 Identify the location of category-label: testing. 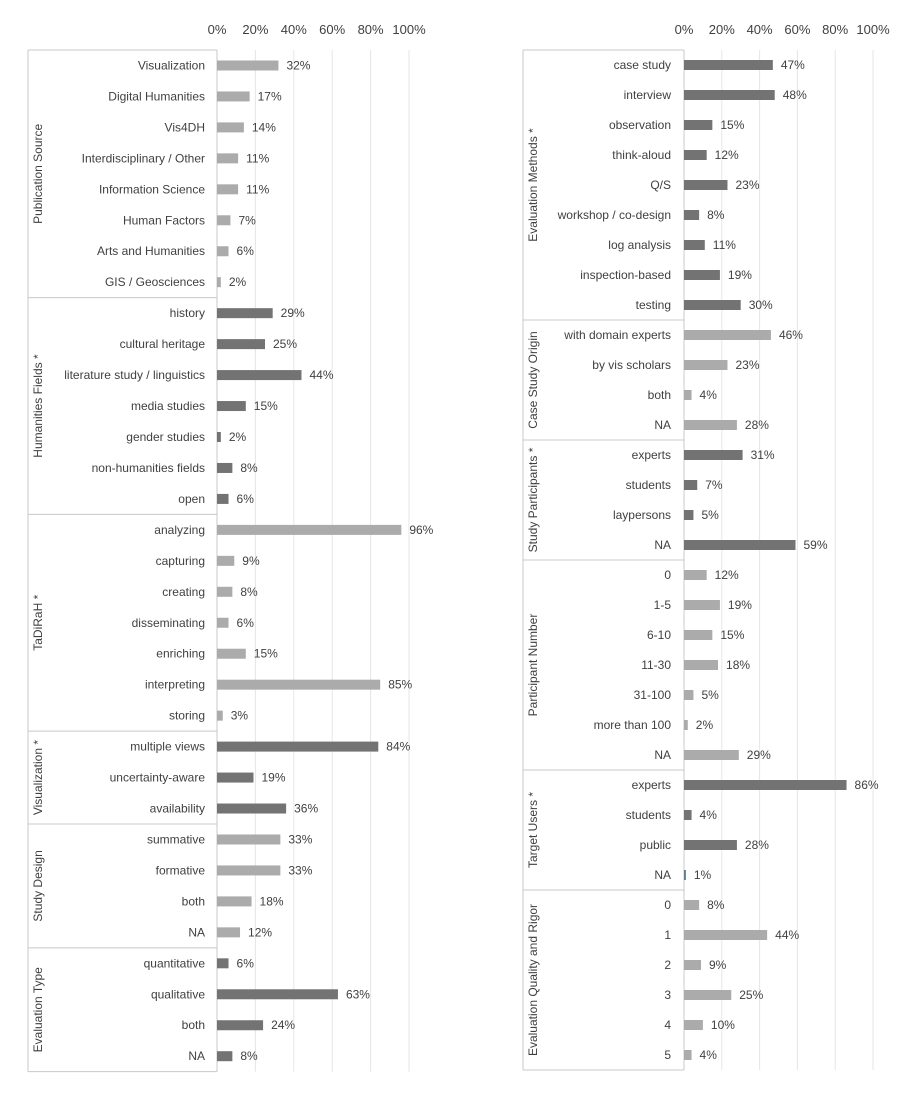
(653, 305).